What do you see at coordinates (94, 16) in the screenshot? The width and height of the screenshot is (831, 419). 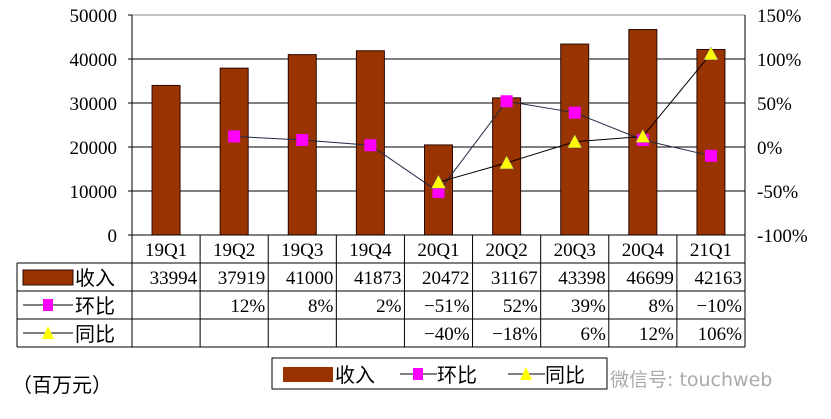 I see `y-tick-label: 50000` at bounding box center [94, 16].